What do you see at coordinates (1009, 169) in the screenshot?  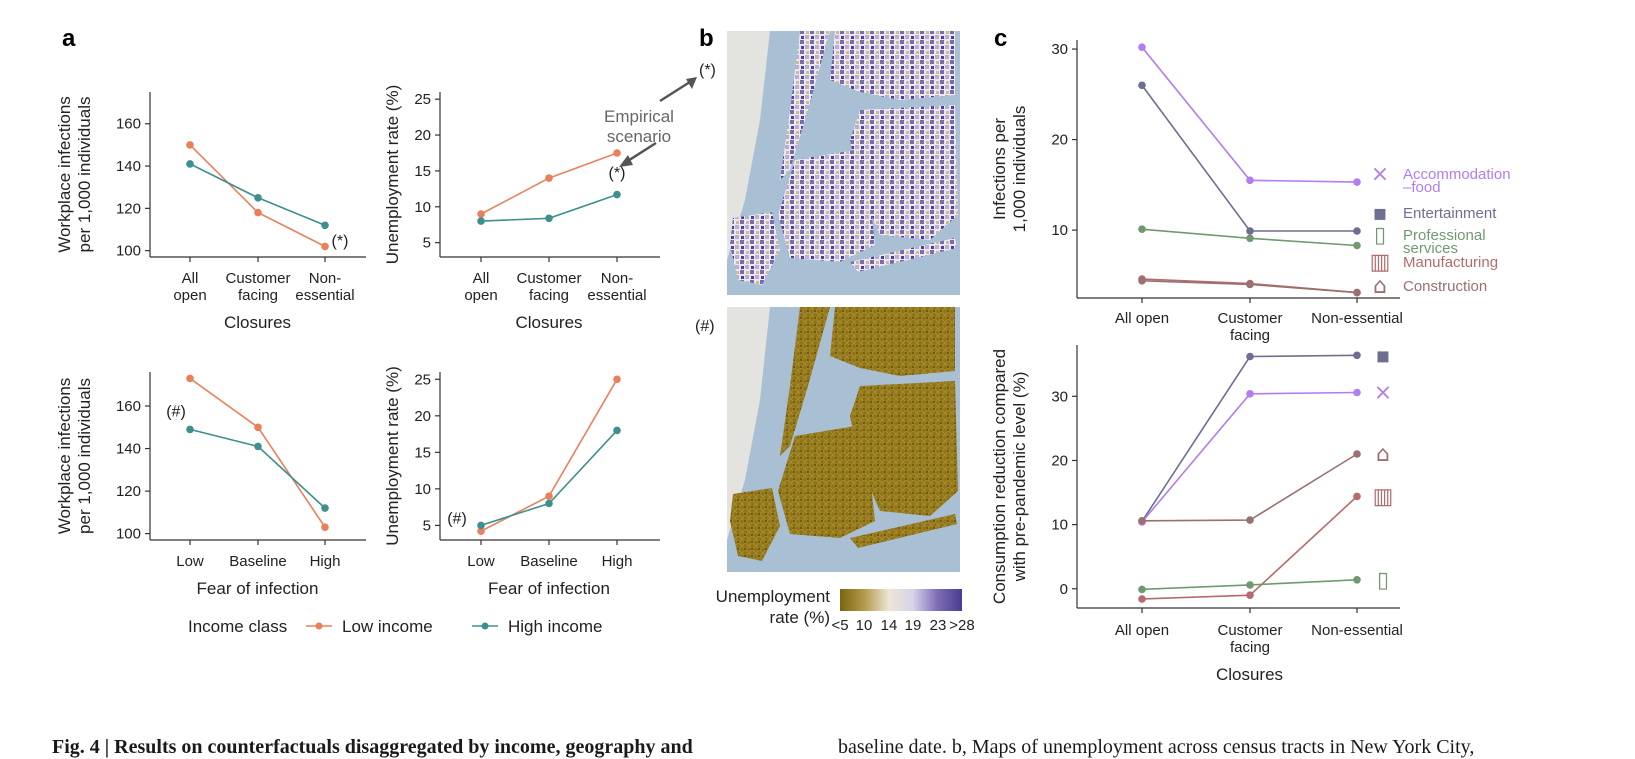 I see `y-axis-label: Infections per1,000 individuals` at bounding box center [1009, 169].